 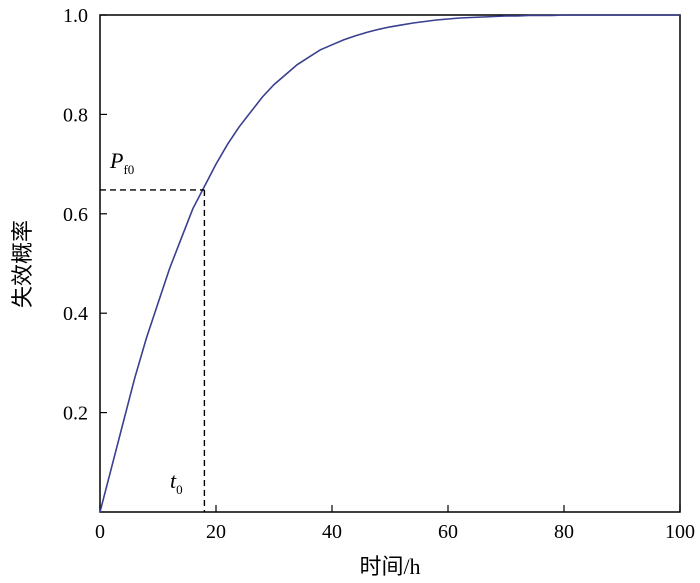 I want to click on x-axis-title: 时间/h, so click(x=389, y=566).